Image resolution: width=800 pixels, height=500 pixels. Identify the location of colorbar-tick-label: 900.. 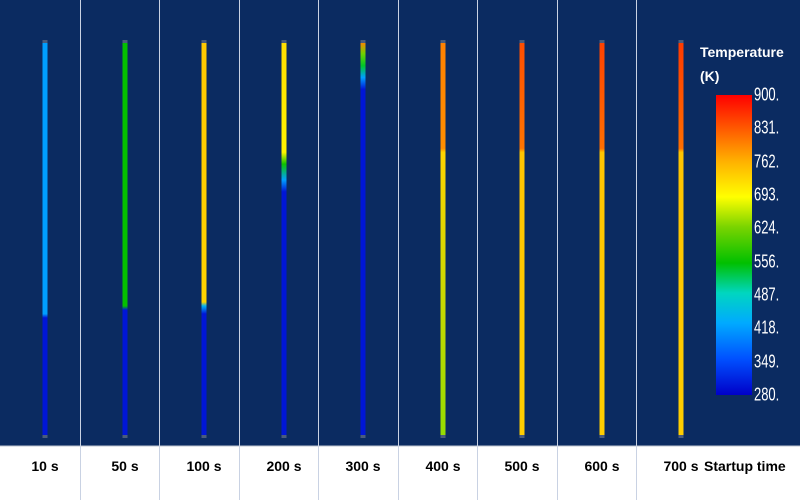
(767, 94).